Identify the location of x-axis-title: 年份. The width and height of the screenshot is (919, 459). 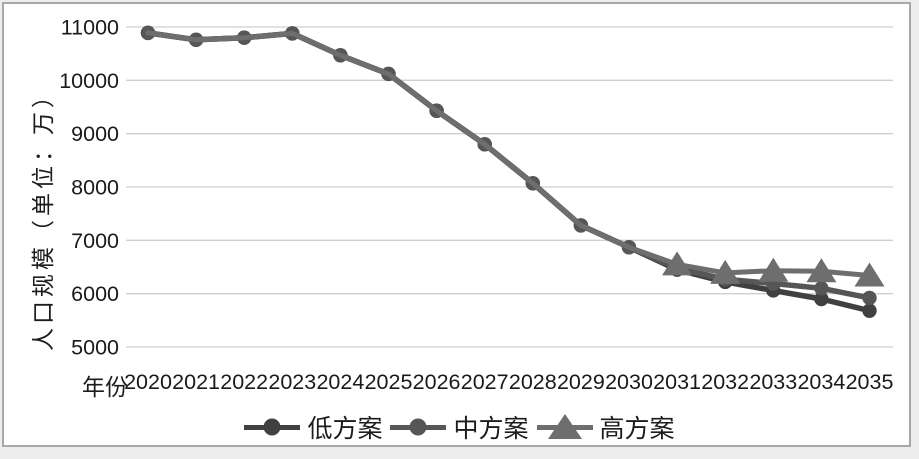
(105, 387).